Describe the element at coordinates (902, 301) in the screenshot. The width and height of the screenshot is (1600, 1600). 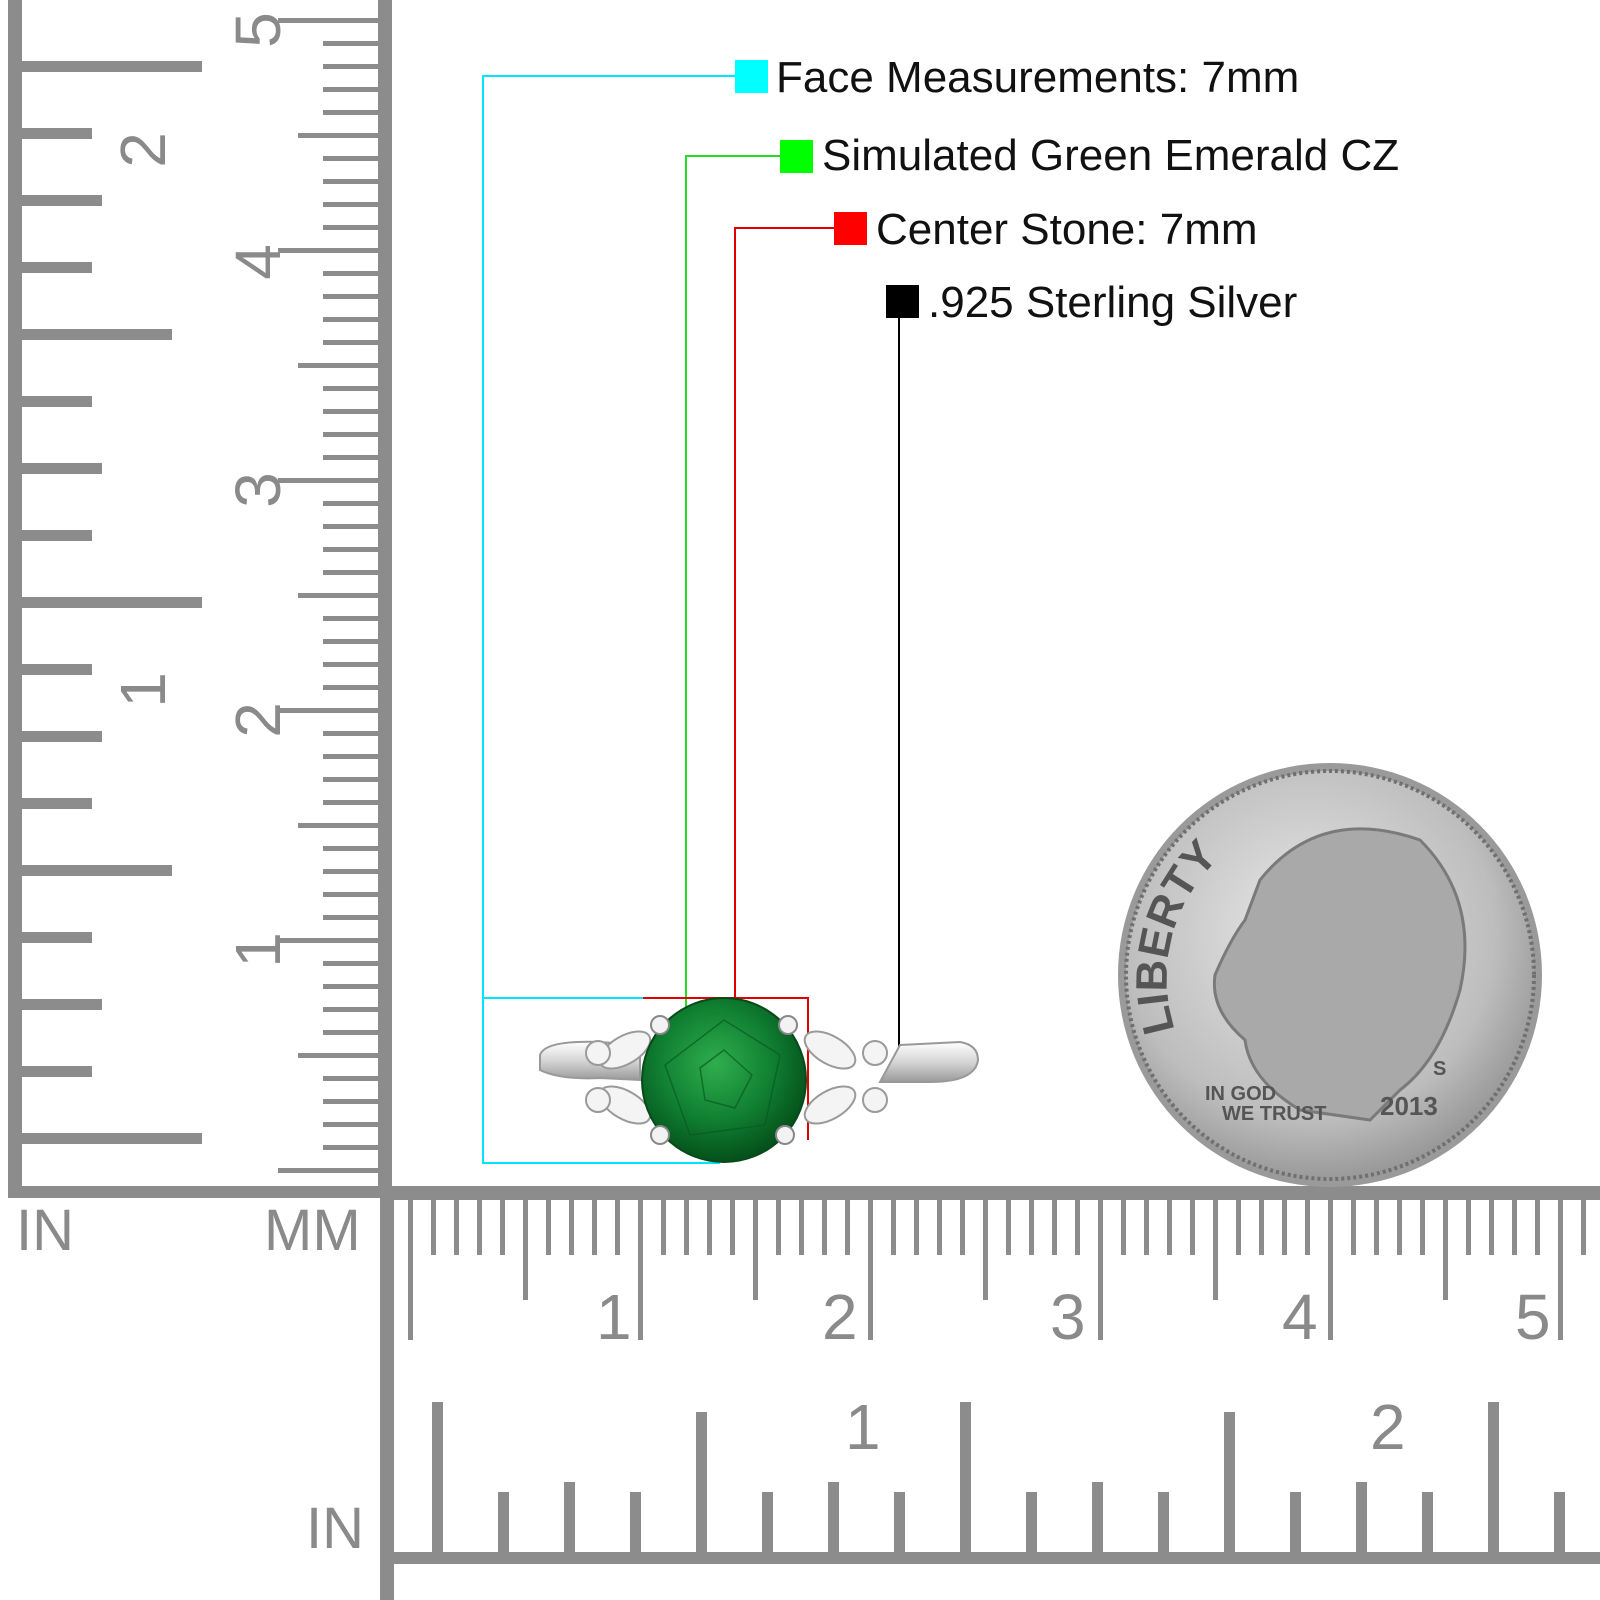
I see `legend-swatch-metal` at that location.